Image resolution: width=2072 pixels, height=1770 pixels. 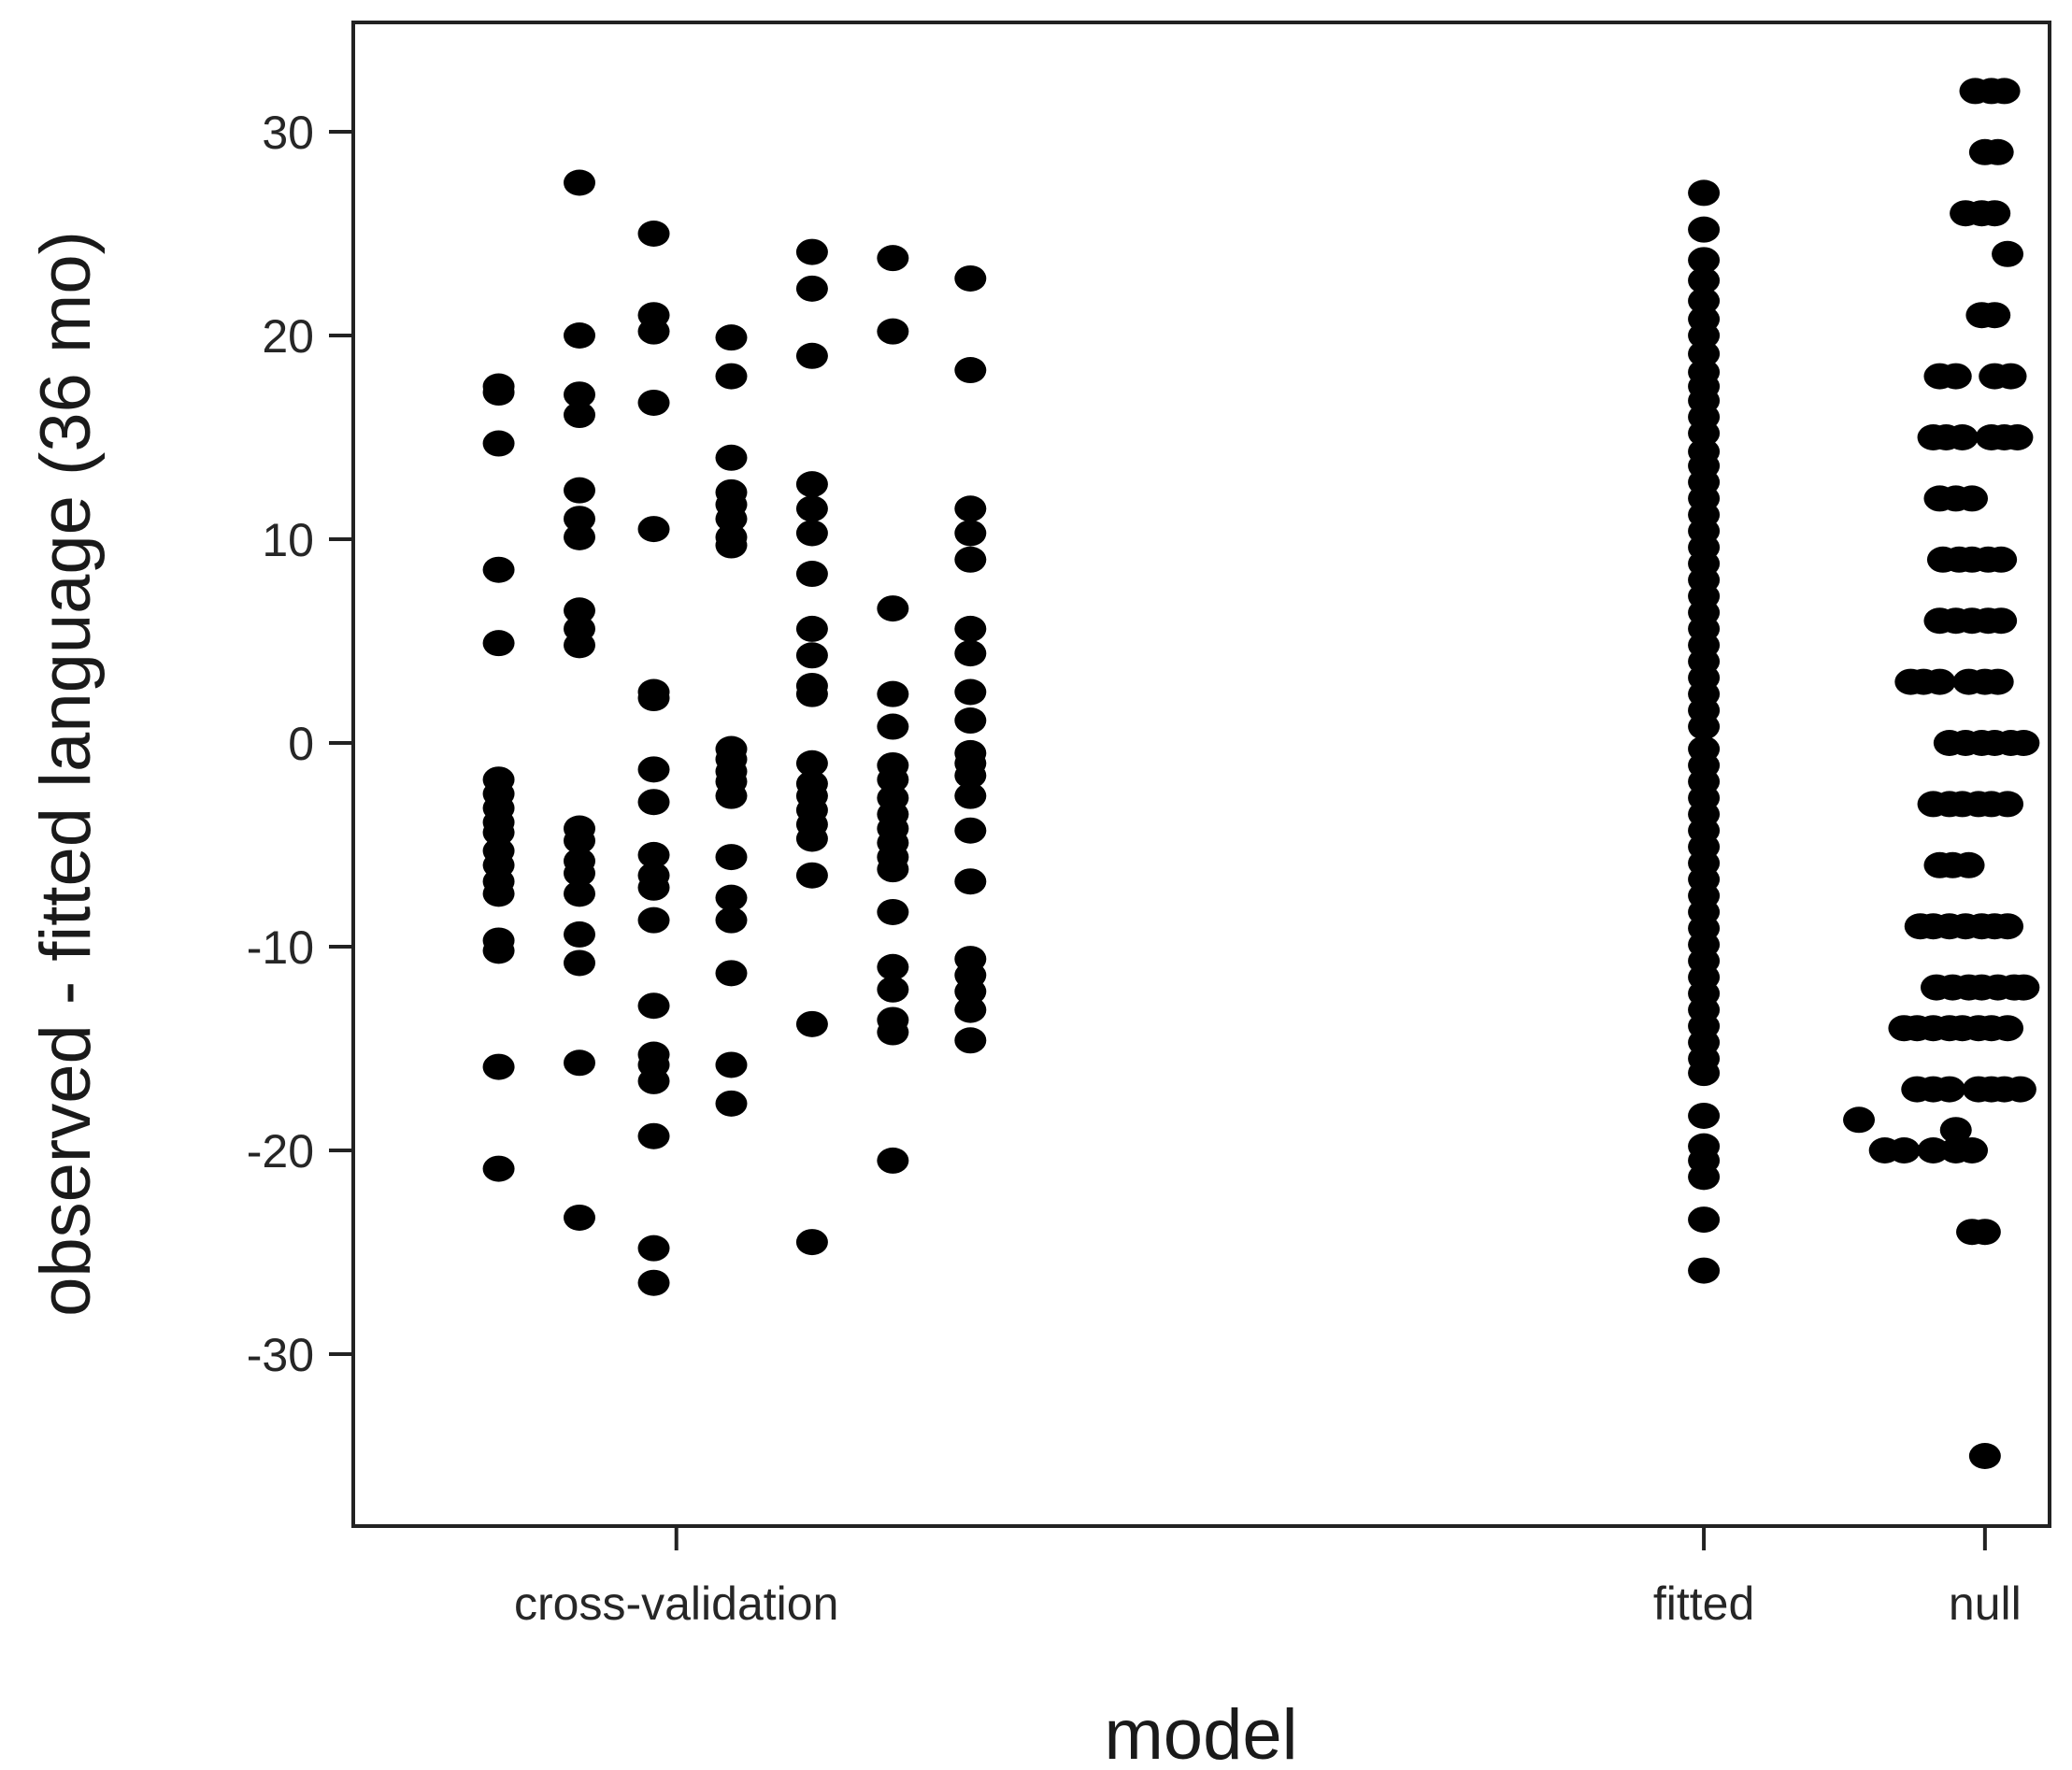 I want to click on x-tick-label: fitted, so click(x=1703, y=1603).